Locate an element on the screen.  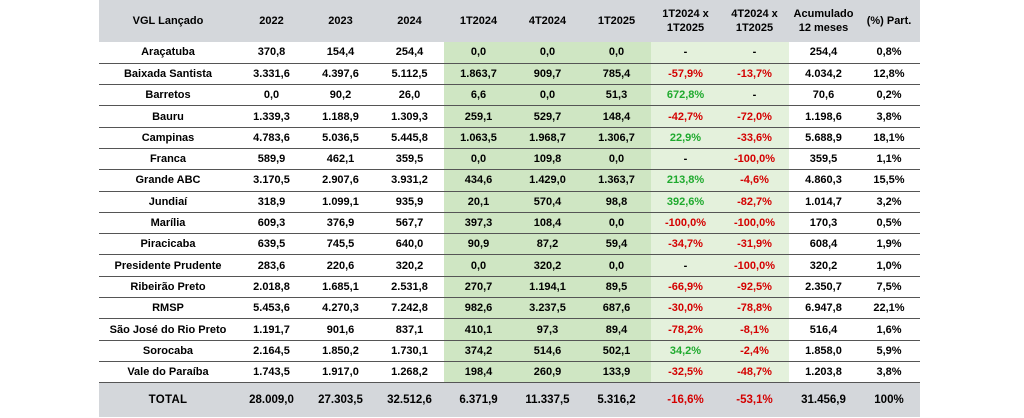
table-cell: 87,2 is located at coordinates (547, 244).